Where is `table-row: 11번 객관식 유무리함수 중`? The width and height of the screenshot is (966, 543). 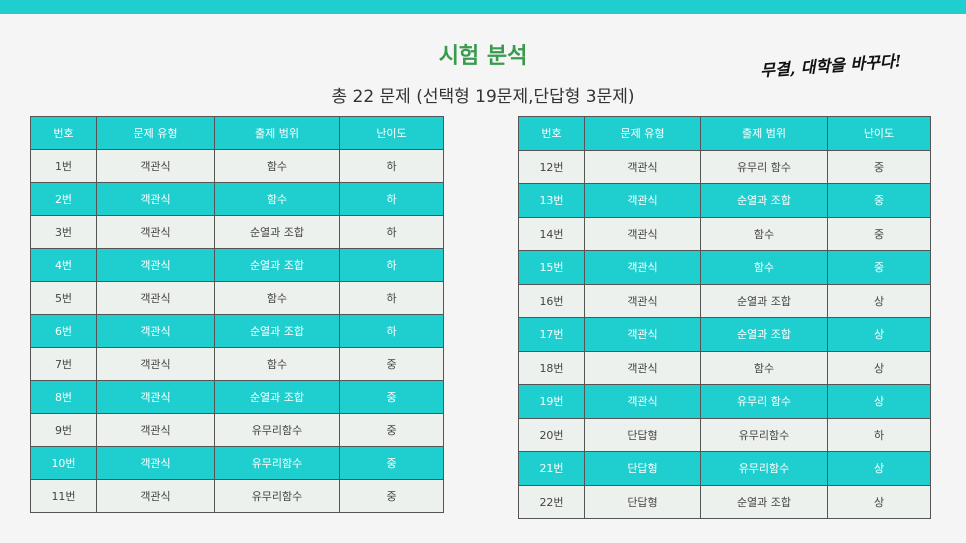
table-row: 11번 객관식 유무리함수 중 is located at coordinates (237, 496).